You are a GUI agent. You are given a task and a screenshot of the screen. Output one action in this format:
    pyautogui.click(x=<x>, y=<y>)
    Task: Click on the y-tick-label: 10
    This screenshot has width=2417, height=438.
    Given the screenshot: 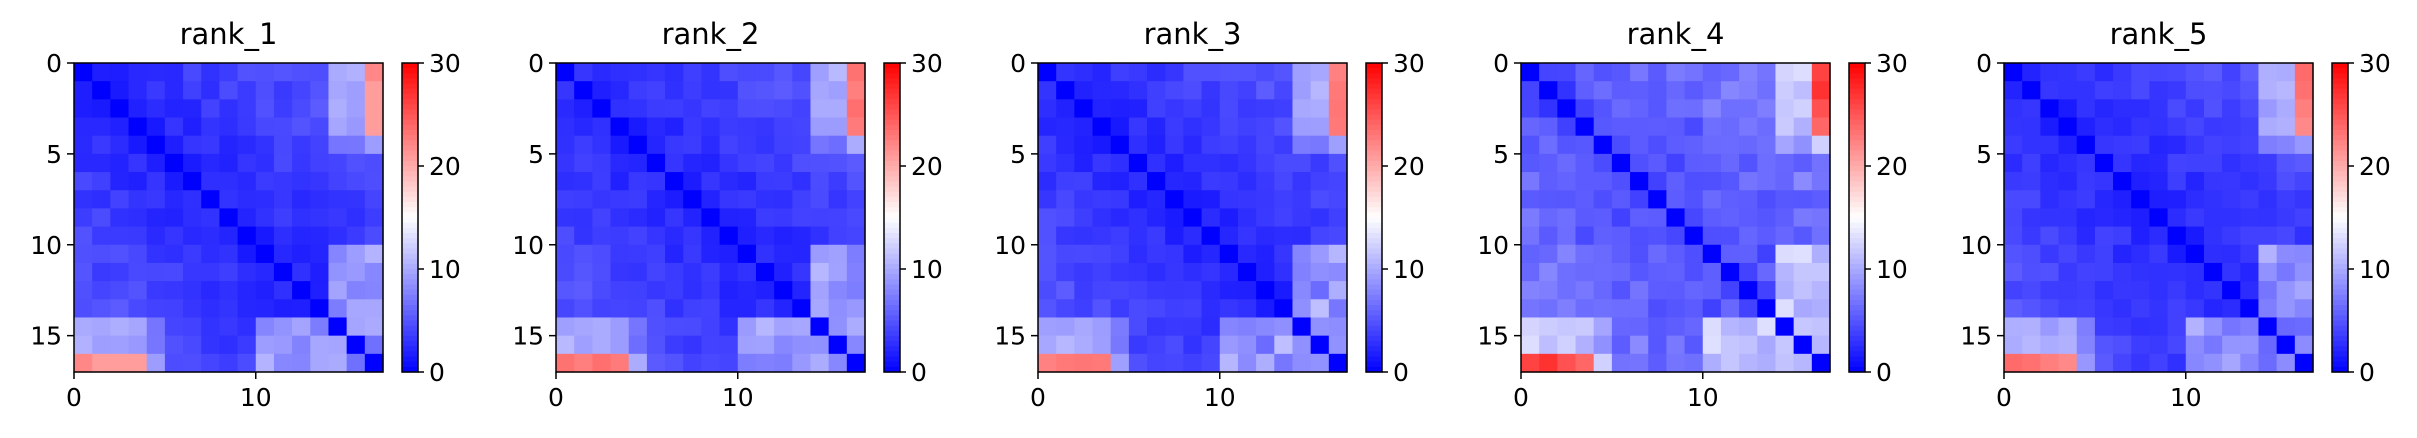 What is the action you would take?
    pyautogui.click(x=46, y=245)
    